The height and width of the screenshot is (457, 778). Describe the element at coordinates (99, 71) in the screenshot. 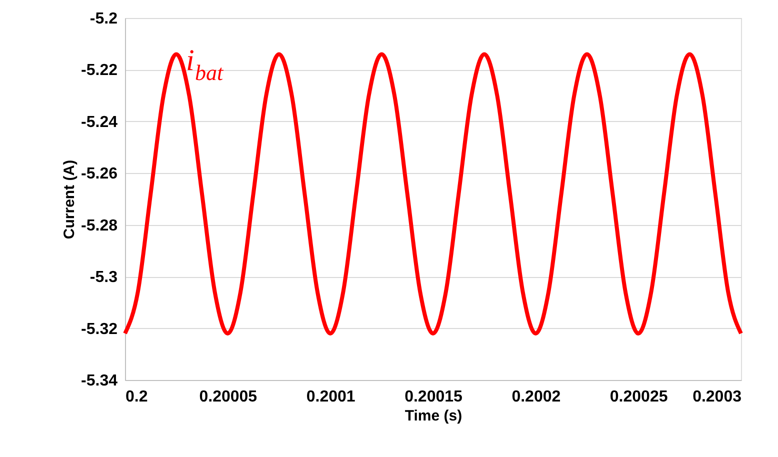

I see `y-tick-label: -5.22` at that location.